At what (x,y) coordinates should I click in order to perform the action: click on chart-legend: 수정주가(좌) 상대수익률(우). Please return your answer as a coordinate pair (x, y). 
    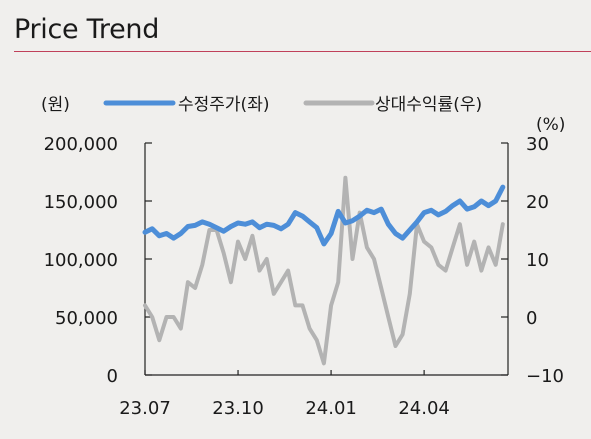
    Looking at the image, I should click on (292, 105).